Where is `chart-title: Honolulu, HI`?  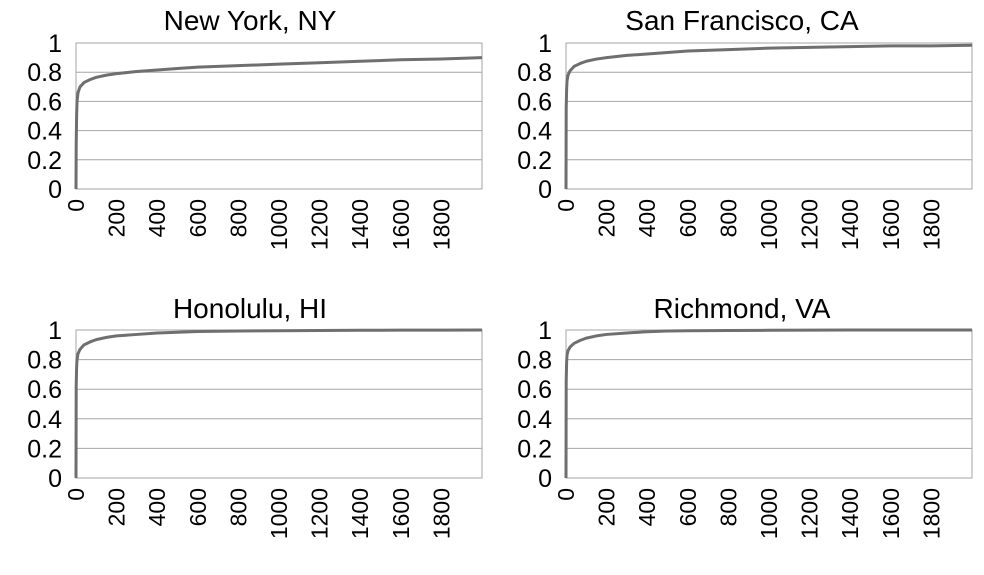 chart-title: Honolulu, HI is located at coordinates (250, 308).